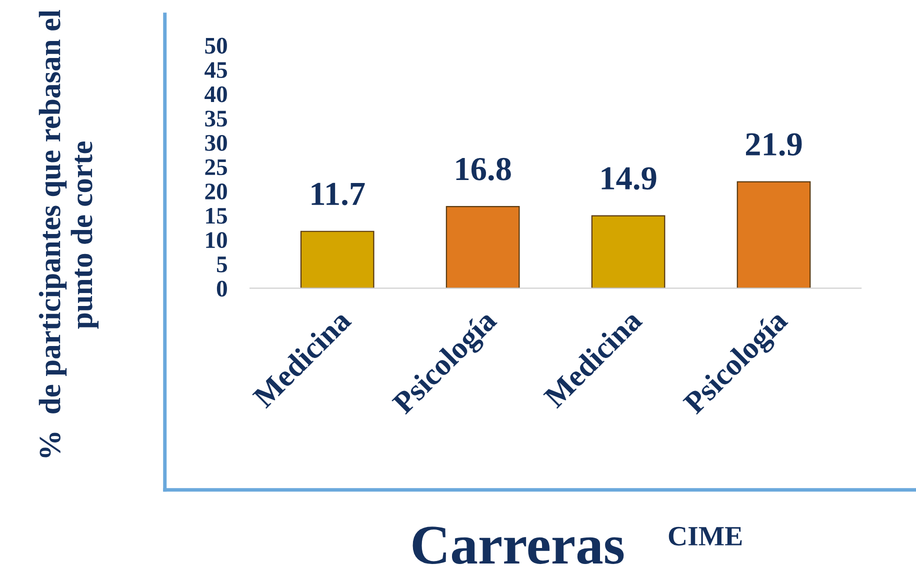 Image resolution: width=916 pixels, height=573 pixels. What do you see at coordinates (216, 192) in the screenshot?
I see `y-tick-label: 20` at bounding box center [216, 192].